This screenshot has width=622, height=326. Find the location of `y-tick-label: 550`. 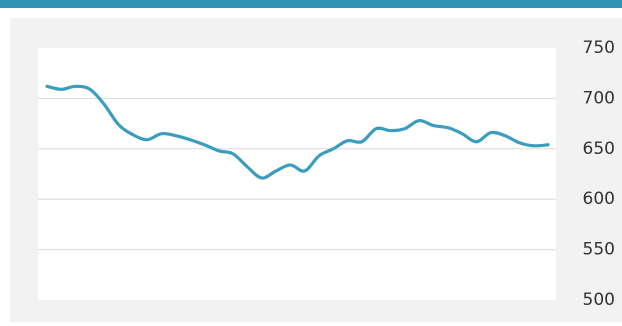

y-tick-label: 550 is located at coordinates (599, 250).